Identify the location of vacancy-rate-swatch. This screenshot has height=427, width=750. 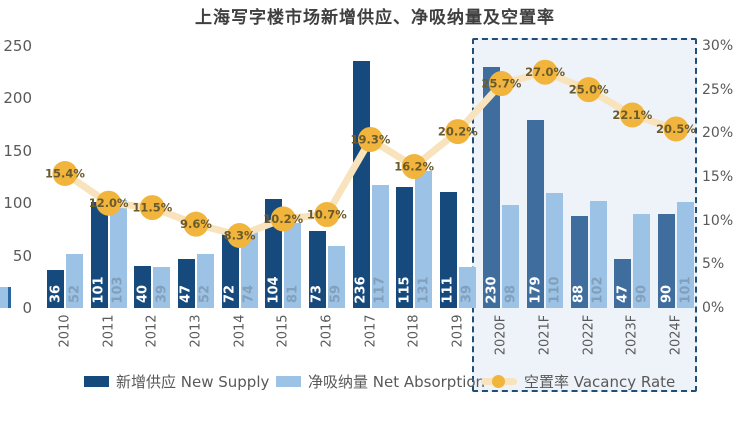
(499, 381).